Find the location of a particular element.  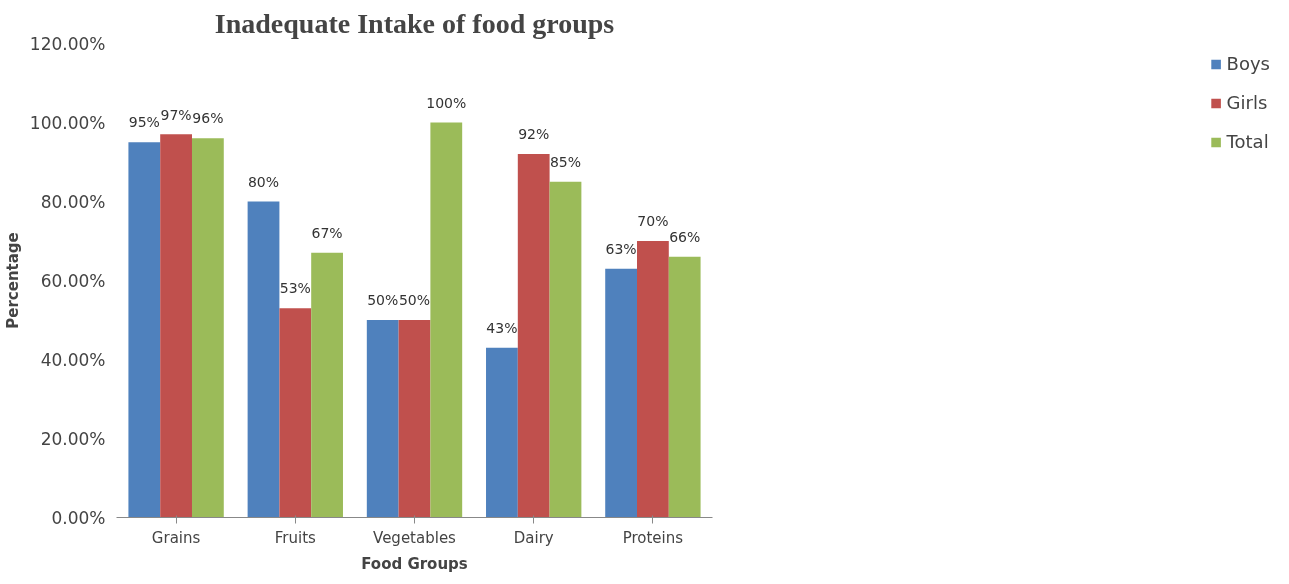

data-label: 66% is located at coordinates (685, 236).